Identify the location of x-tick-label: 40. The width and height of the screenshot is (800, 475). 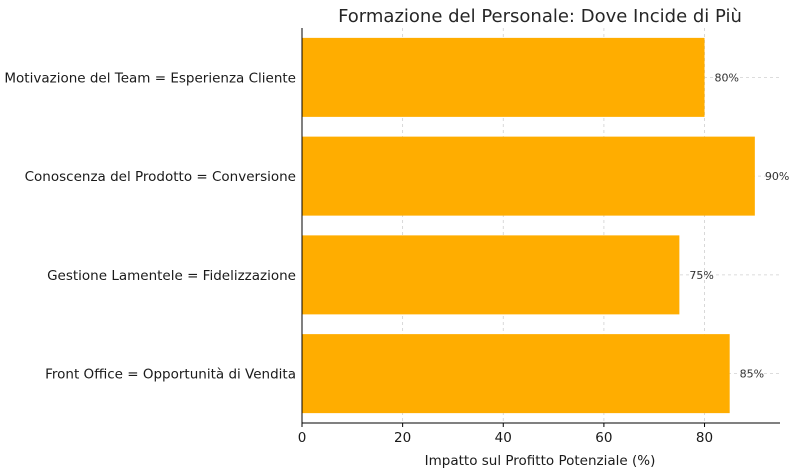
(503, 438).